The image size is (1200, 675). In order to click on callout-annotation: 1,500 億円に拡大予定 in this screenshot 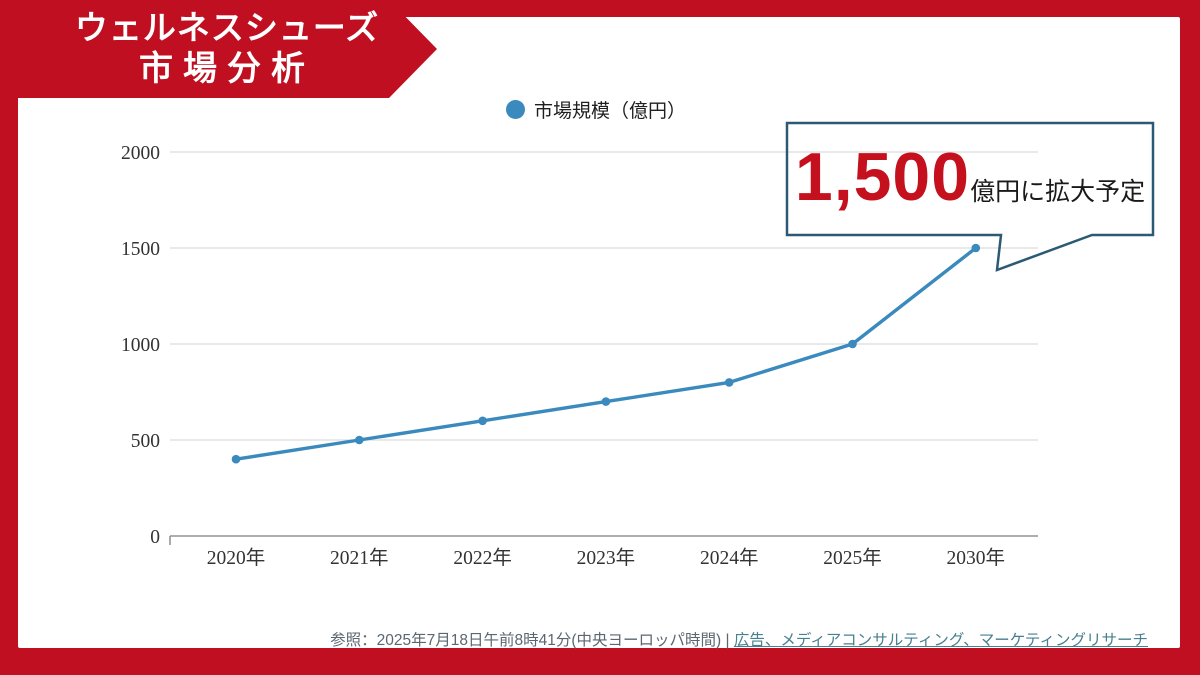, I will do `click(970, 179)`.